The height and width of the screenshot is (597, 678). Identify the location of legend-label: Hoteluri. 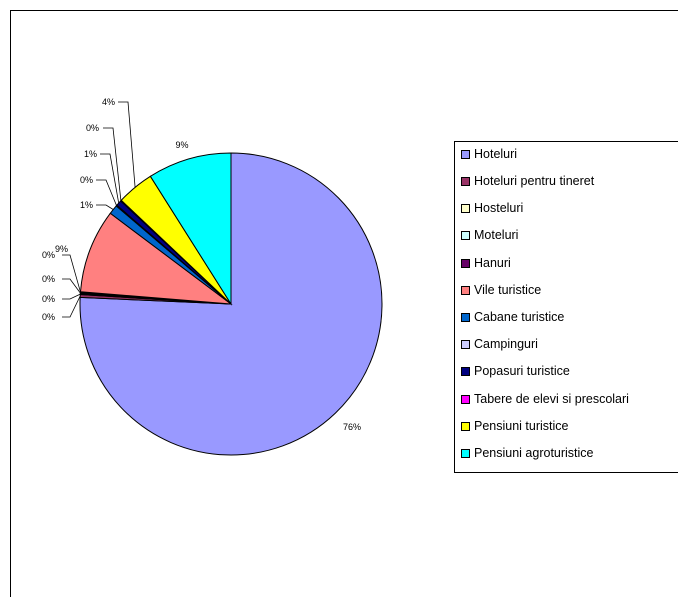
(496, 154).